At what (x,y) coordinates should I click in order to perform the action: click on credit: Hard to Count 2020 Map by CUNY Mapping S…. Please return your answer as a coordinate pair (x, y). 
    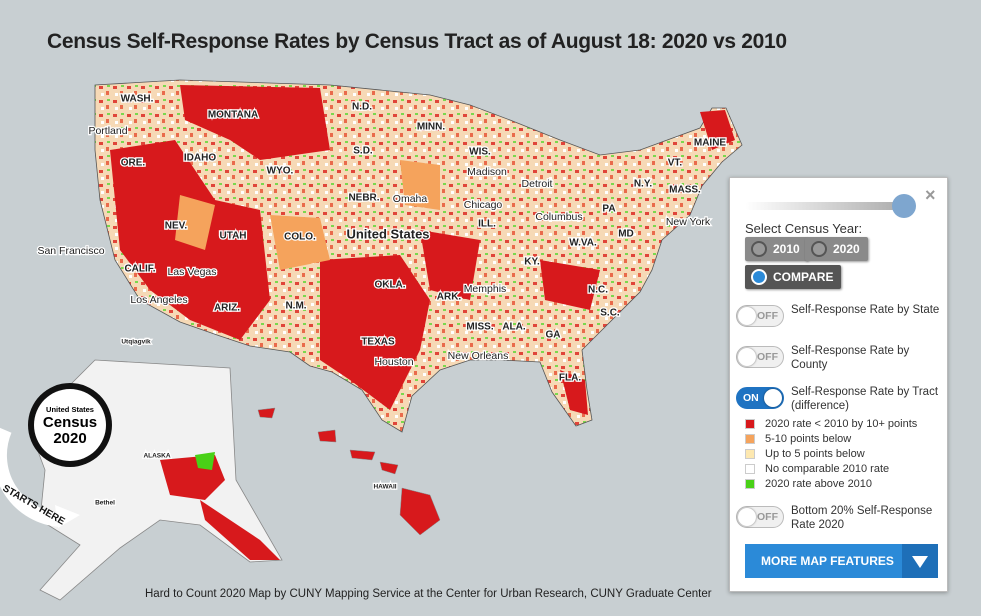
    Looking at the image, I should click on (428, 594).